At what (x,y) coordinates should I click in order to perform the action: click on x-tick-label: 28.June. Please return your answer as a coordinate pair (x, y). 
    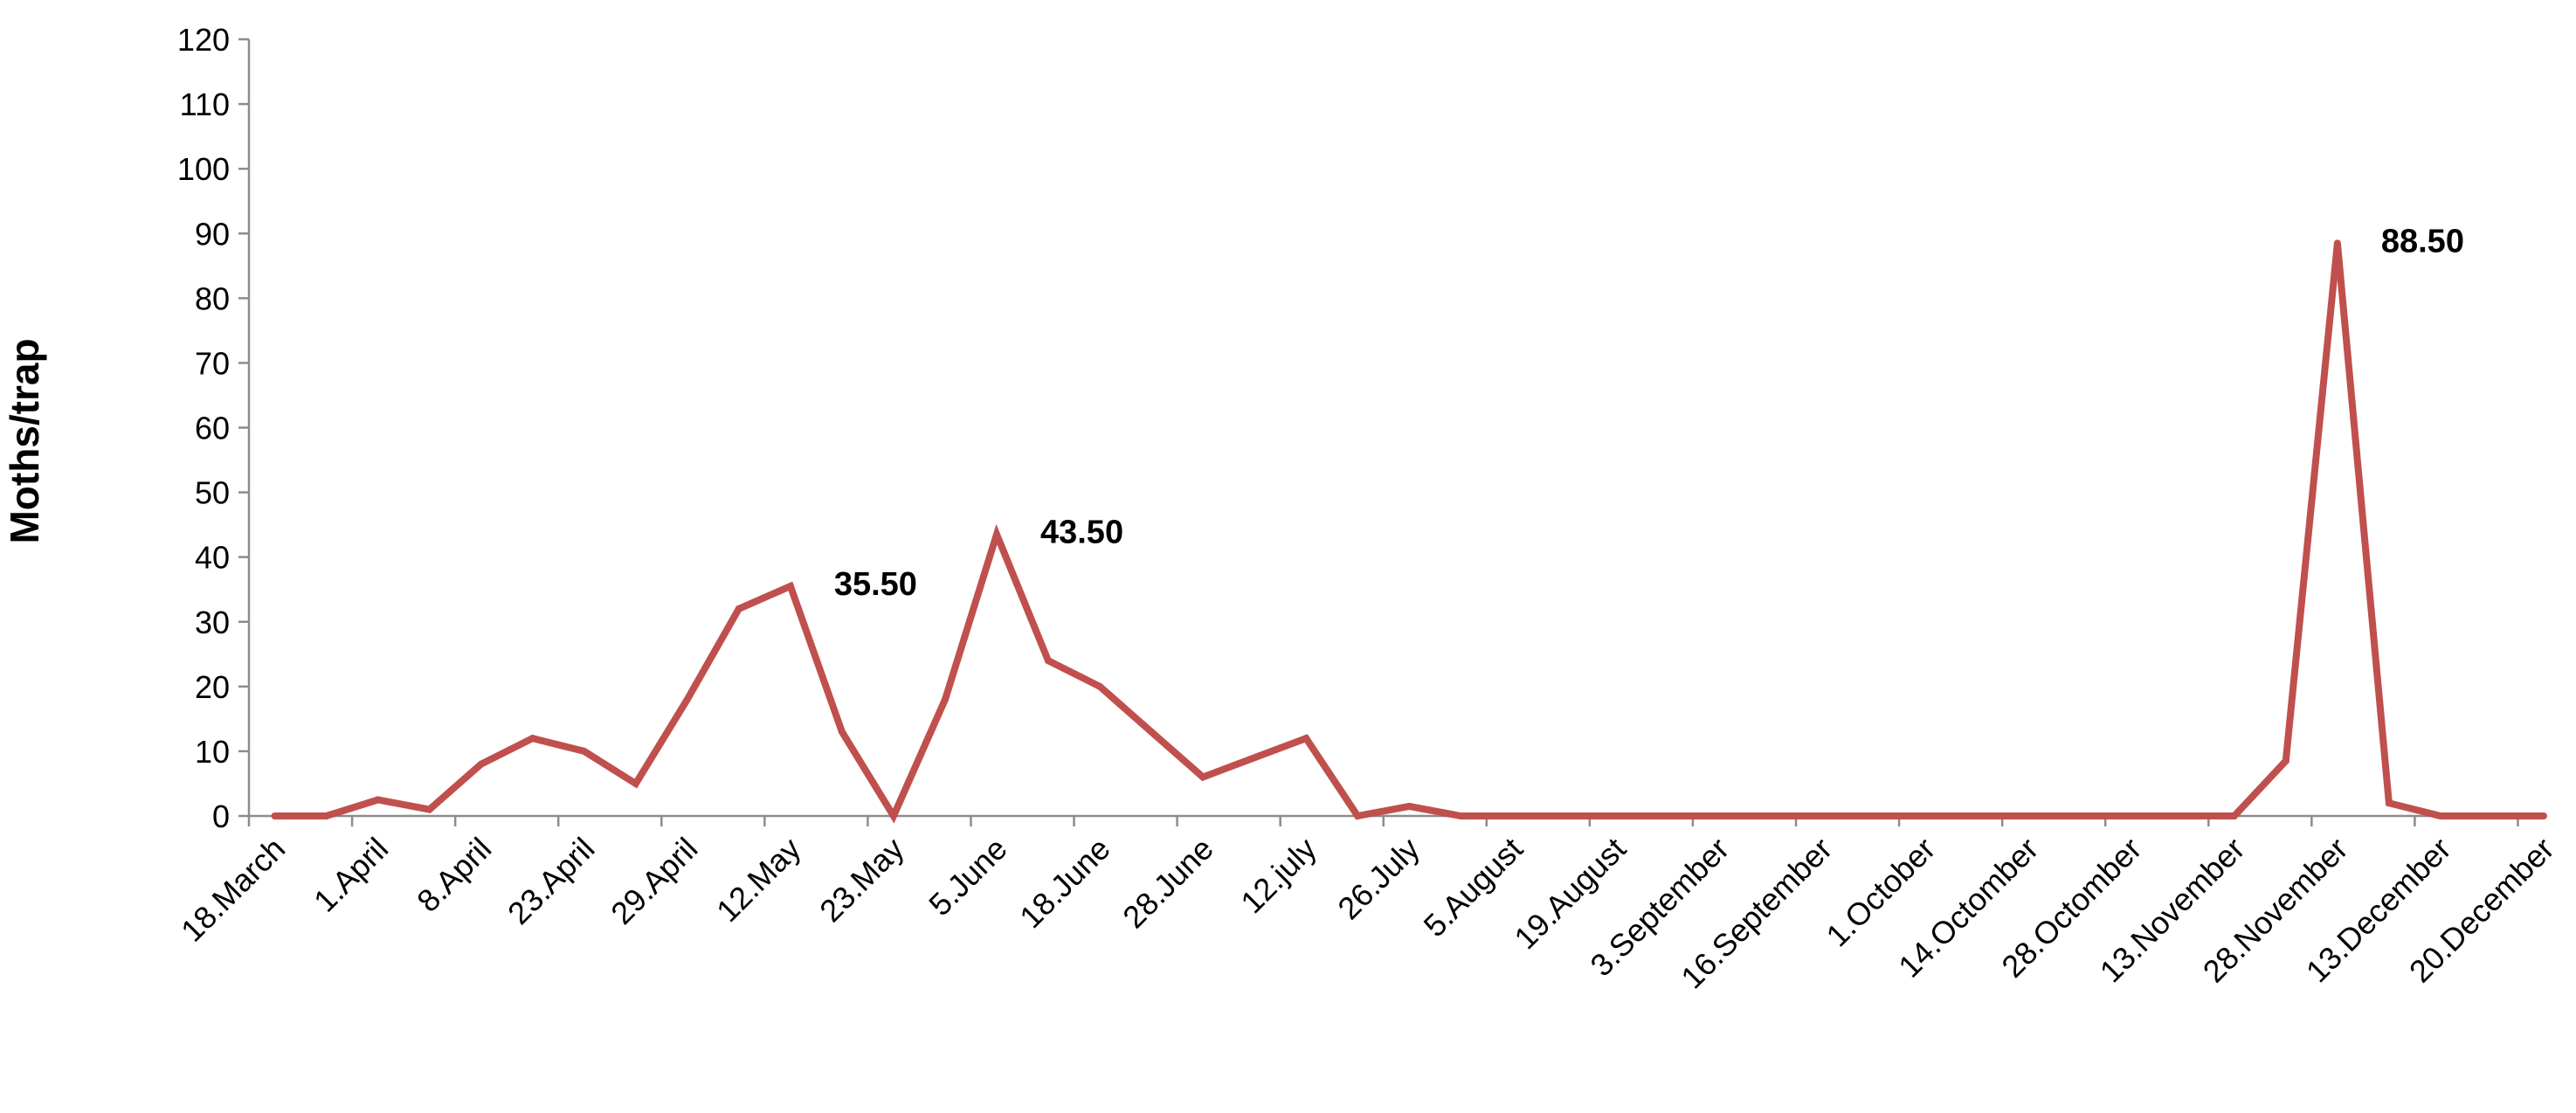
    Looking at the image, I should click on (1167, 883).